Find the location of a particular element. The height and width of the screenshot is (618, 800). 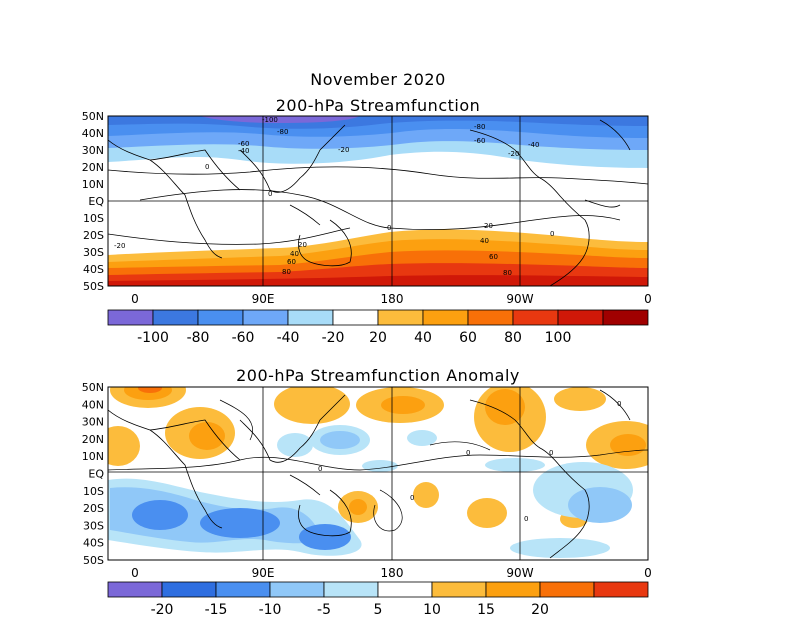

negative-anomalies is located at coordinates (370, 491).